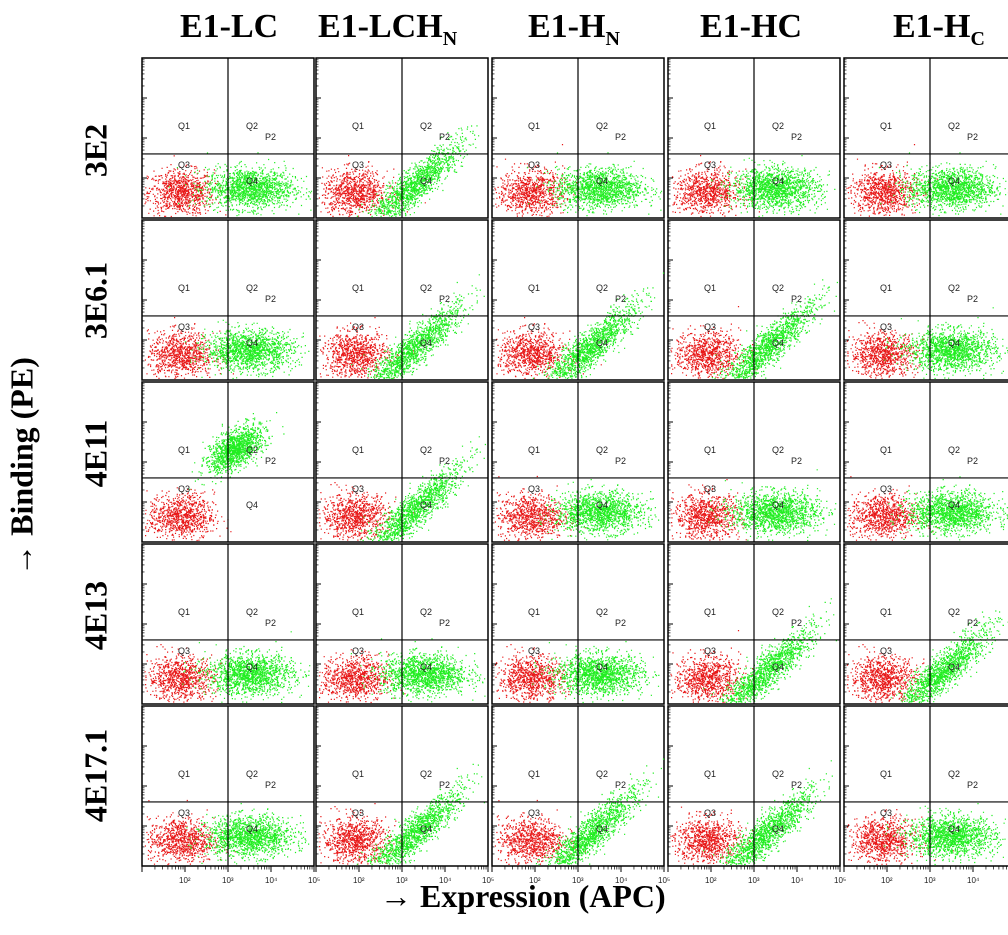  I want to click on panel-4E11-E1-HC: Q1 Q2 Q3 Q4 P2, so click(754, 462).